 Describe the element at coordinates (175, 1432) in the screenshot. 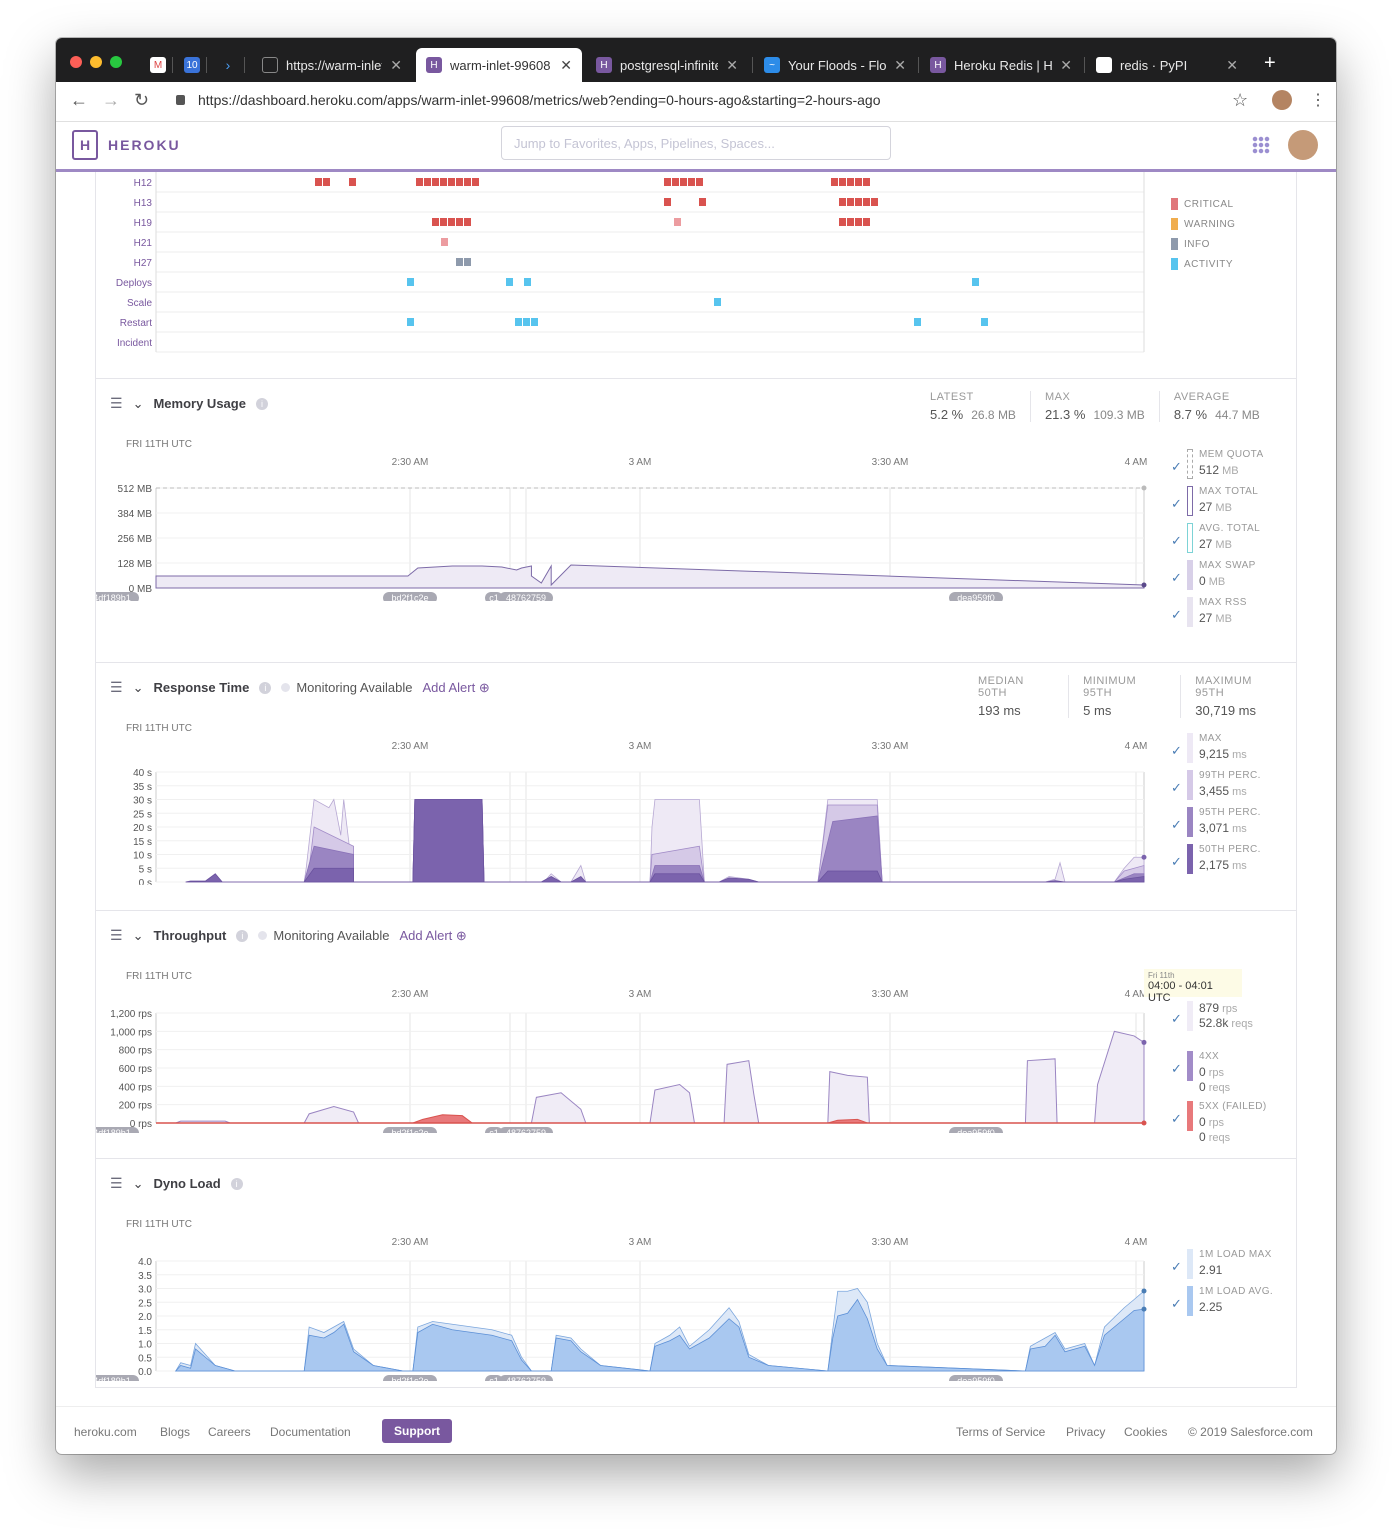

I see `footer-link-blogs: Blogs` at that location.